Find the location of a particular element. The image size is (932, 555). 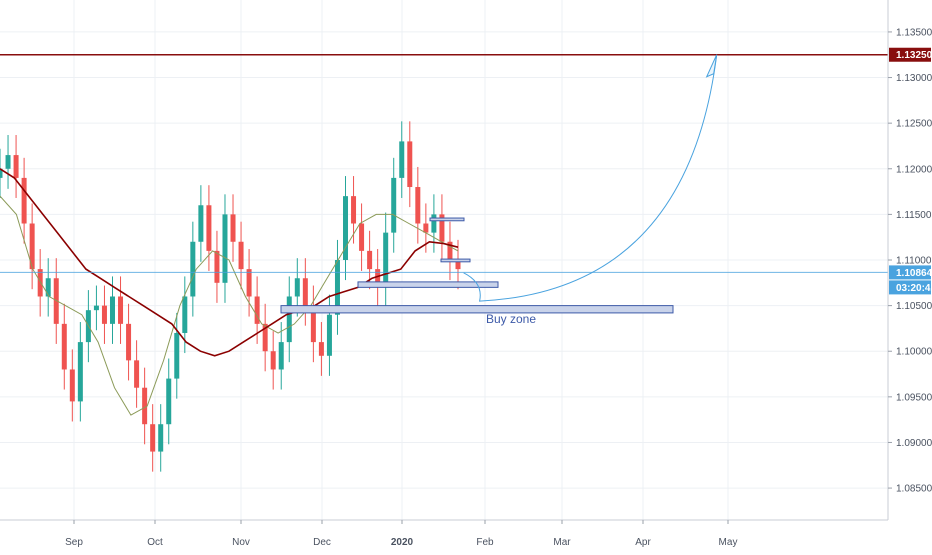

current-price-tag: 1.10864 is located at coordinates (914, 273).